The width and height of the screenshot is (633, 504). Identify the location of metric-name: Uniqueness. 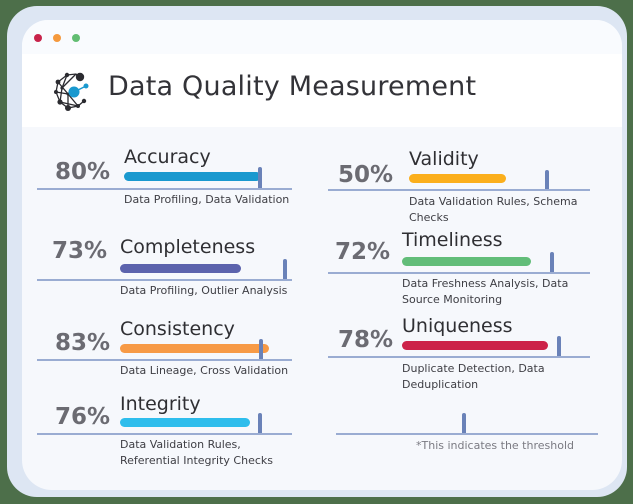
(457, 326).